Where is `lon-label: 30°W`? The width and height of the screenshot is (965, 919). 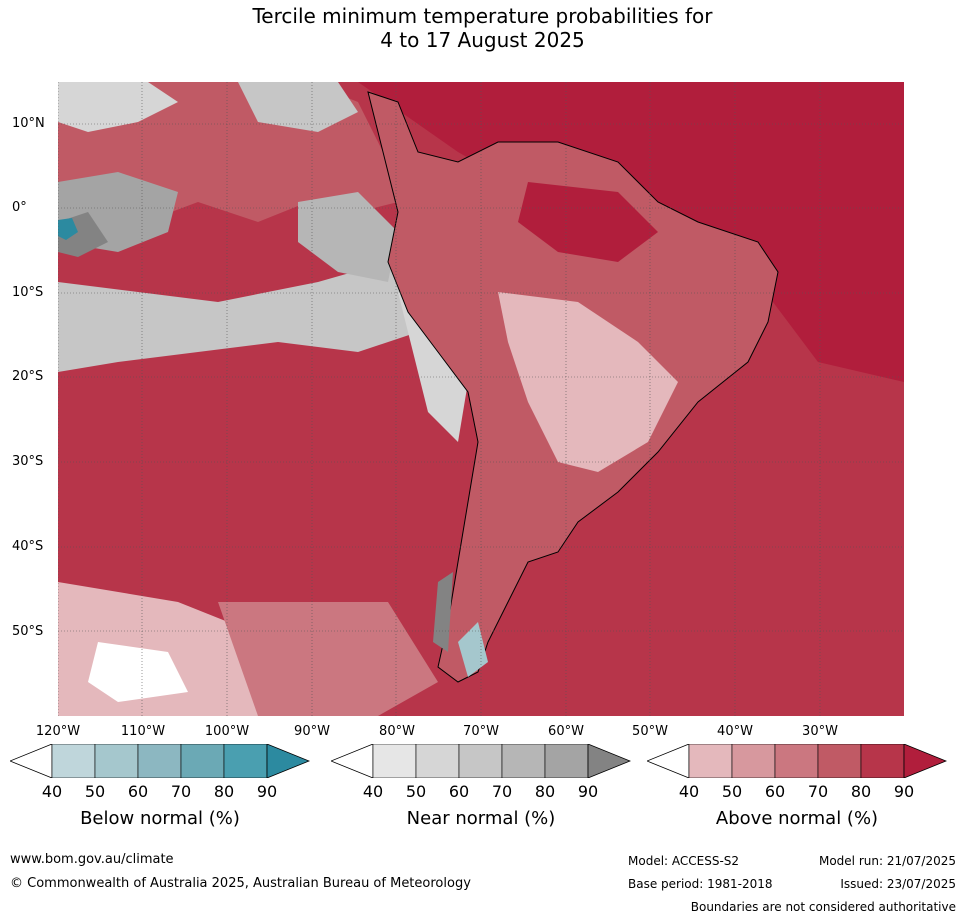 lon-label: 30°W is located at coordinates (820, 731).